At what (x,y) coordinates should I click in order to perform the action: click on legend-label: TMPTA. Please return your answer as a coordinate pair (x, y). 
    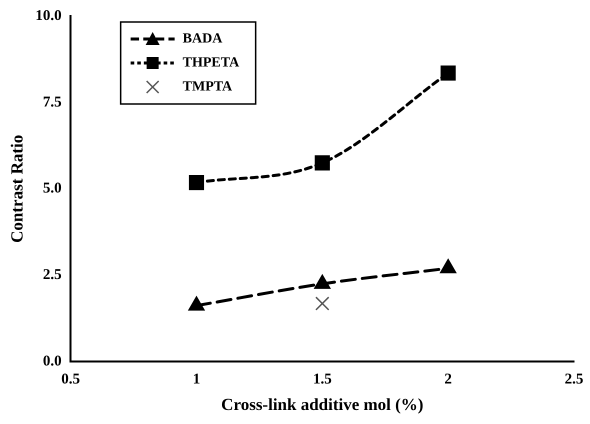
    Looking at the image, I should click on (208, 87).